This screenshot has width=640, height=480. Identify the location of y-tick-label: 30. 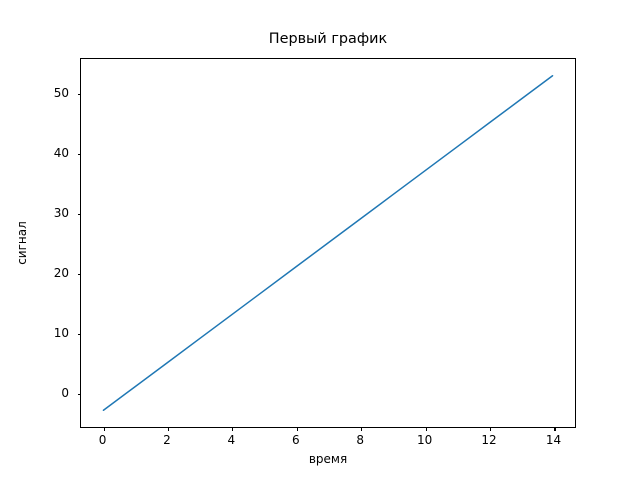
(61, 212).